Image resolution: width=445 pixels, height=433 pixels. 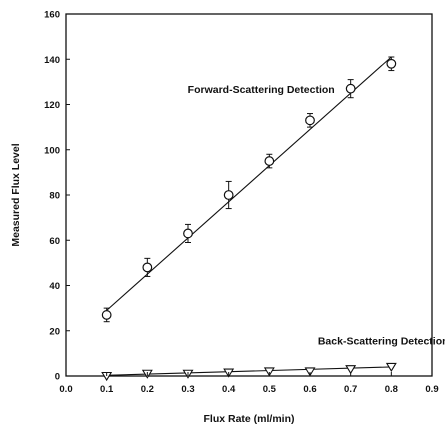 What do you see at coordinates (147, 389) in the screenshot?
I see `x-tick-label: 0.2` at bounding box center [147, 389].